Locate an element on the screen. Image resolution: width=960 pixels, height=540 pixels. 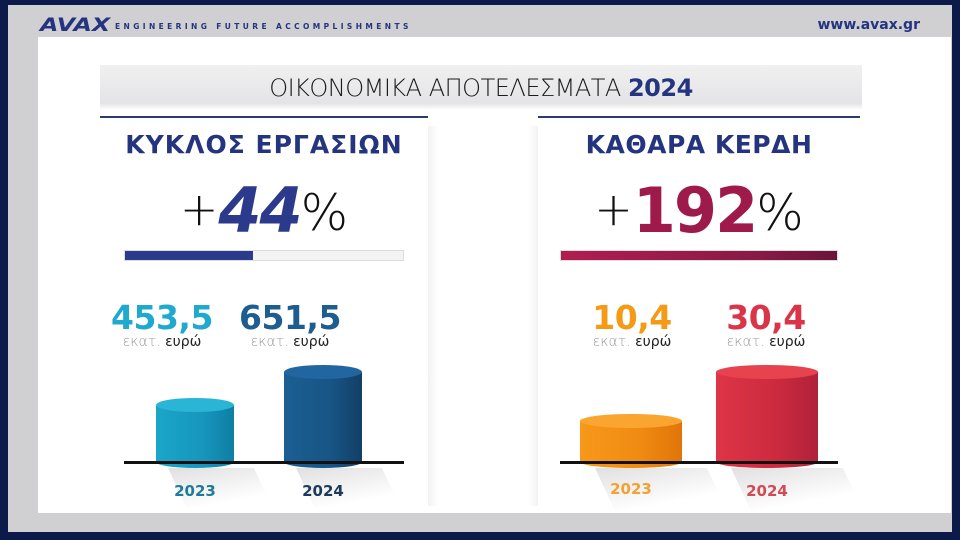
value-2023: 453,5 is located at coordinates (162, 317).